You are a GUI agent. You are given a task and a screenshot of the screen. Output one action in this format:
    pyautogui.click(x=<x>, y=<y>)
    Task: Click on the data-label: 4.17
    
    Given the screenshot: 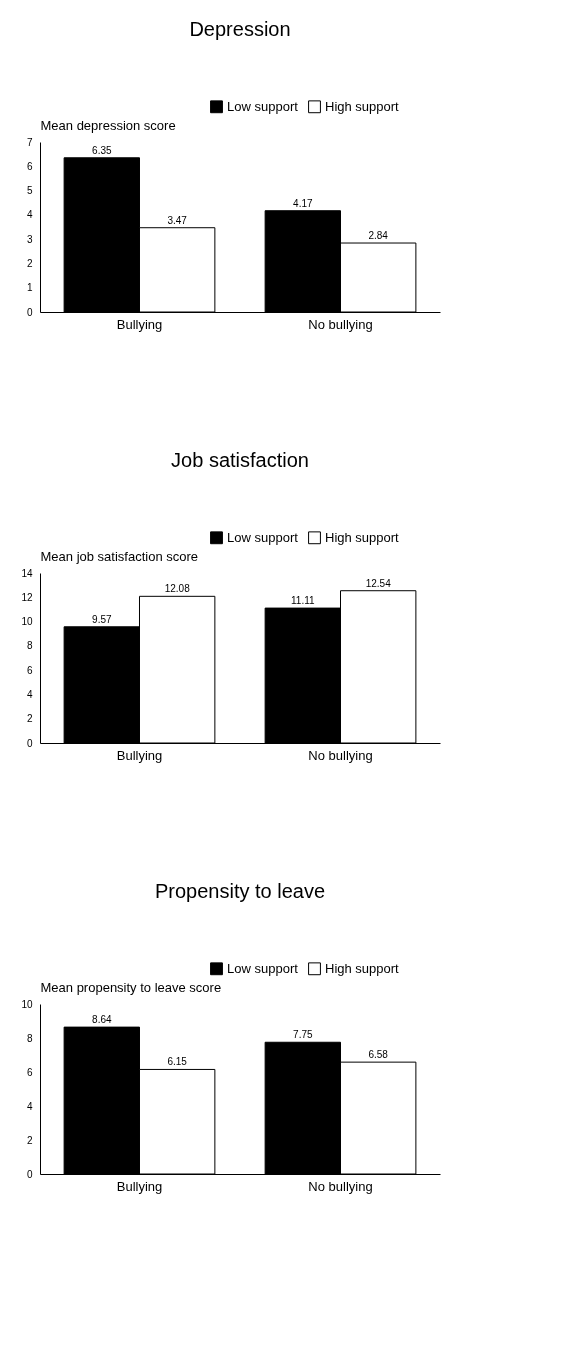 What is the action you would take?
    pyautogui.click(x=303, y=203)
    